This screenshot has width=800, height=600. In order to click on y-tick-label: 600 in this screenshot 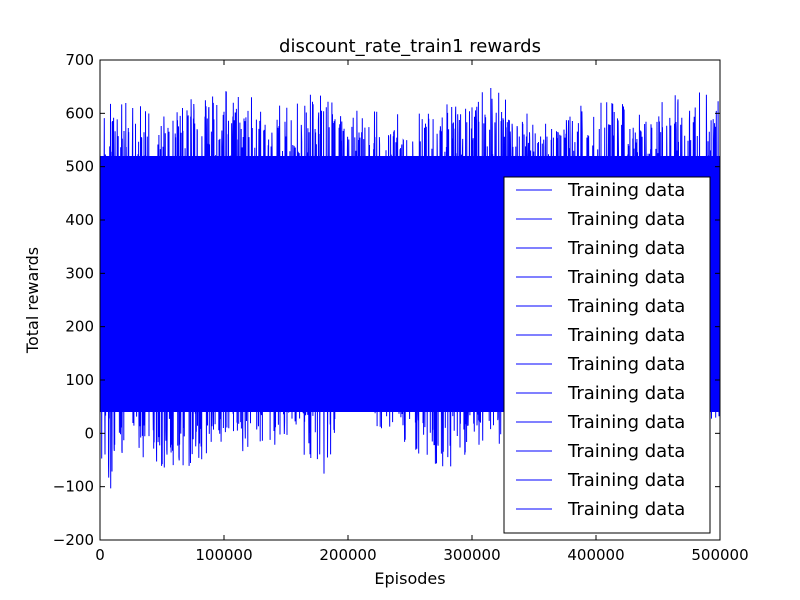, I will do `click(79, 113)`.